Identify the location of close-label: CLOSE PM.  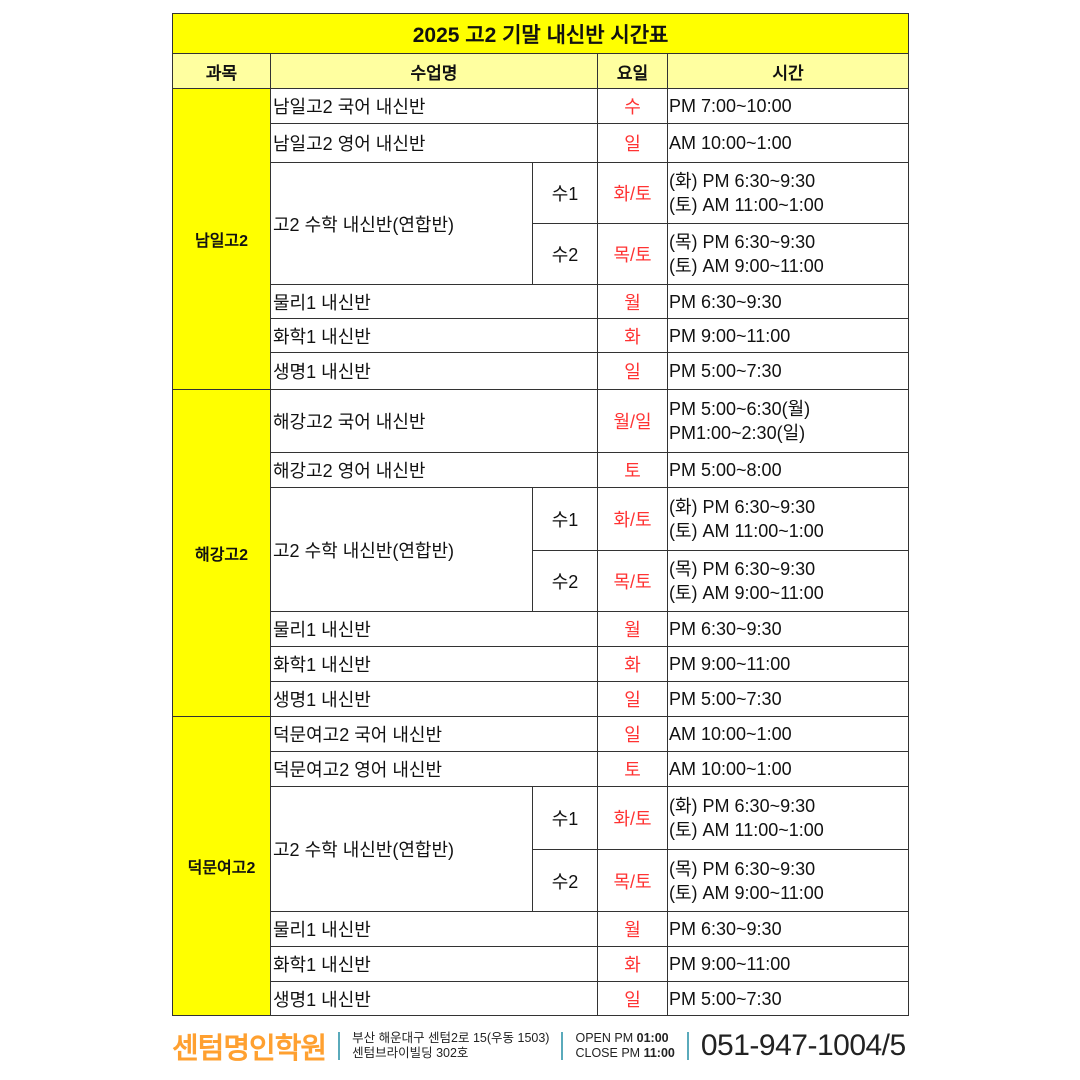
(608, 1053).